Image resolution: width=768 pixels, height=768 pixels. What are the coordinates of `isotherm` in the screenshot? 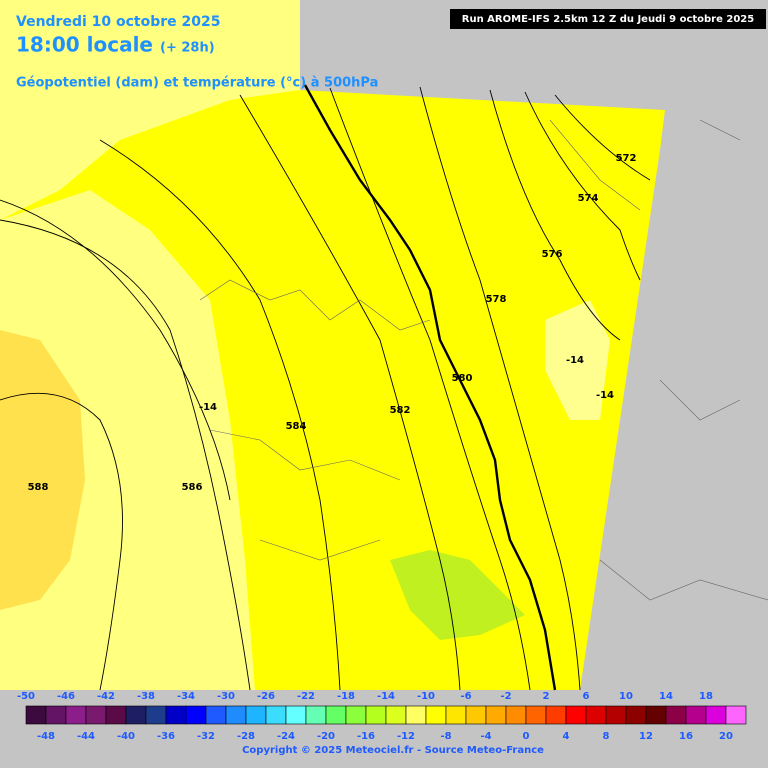 It's located at (115, 350).